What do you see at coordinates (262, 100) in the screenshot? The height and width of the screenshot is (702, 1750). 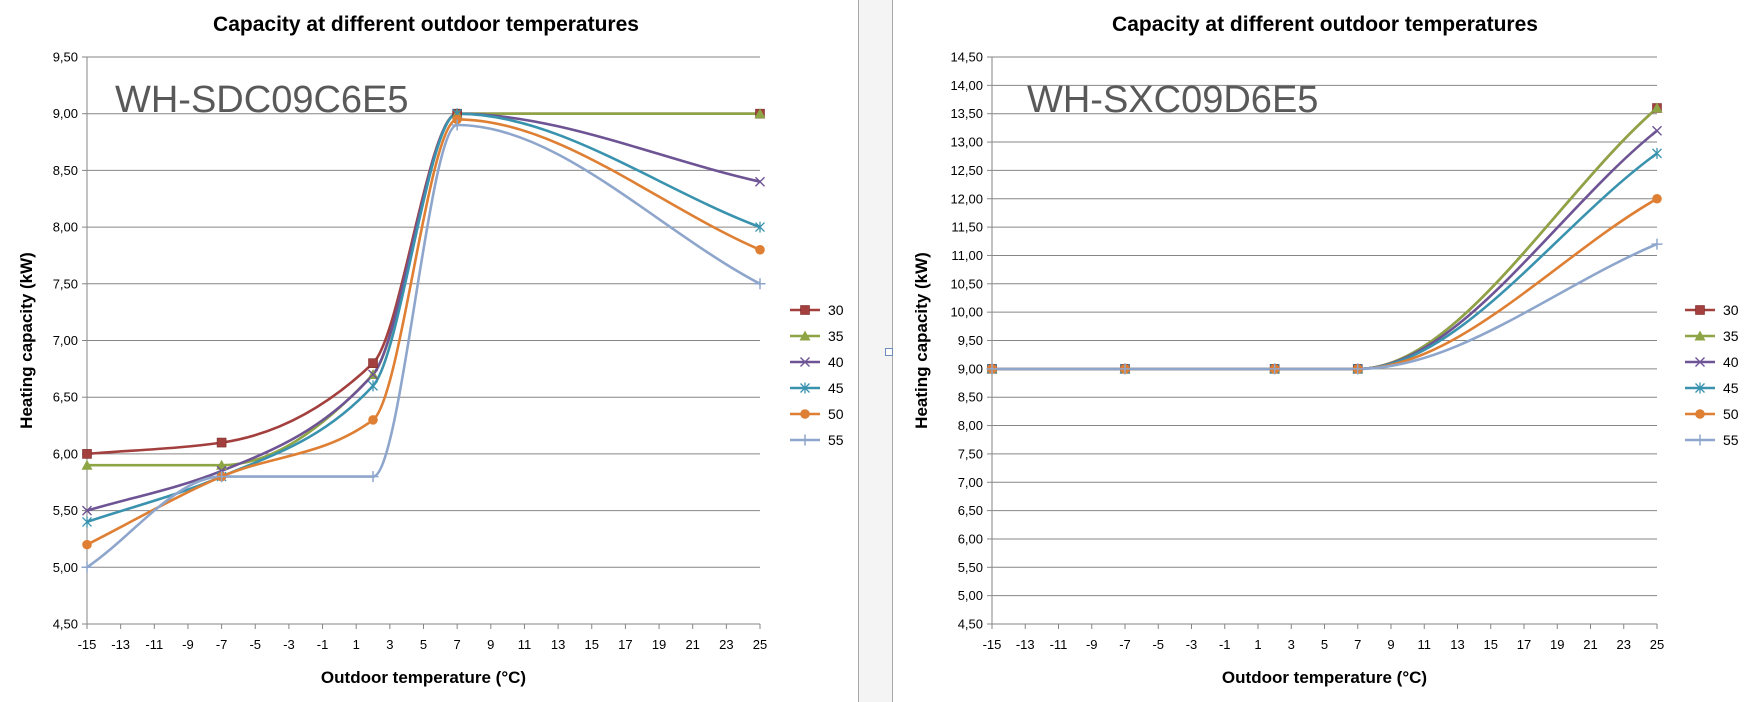 I see `model-label: WH-SDC09C6E5` at bounding box center [262, 100].